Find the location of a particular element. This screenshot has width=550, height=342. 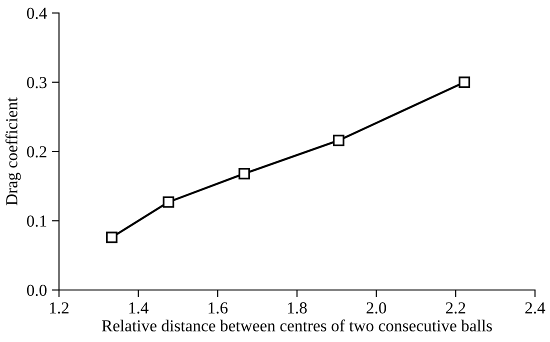

x-tick-label: 1.2 is located at coordinates (59, 308).